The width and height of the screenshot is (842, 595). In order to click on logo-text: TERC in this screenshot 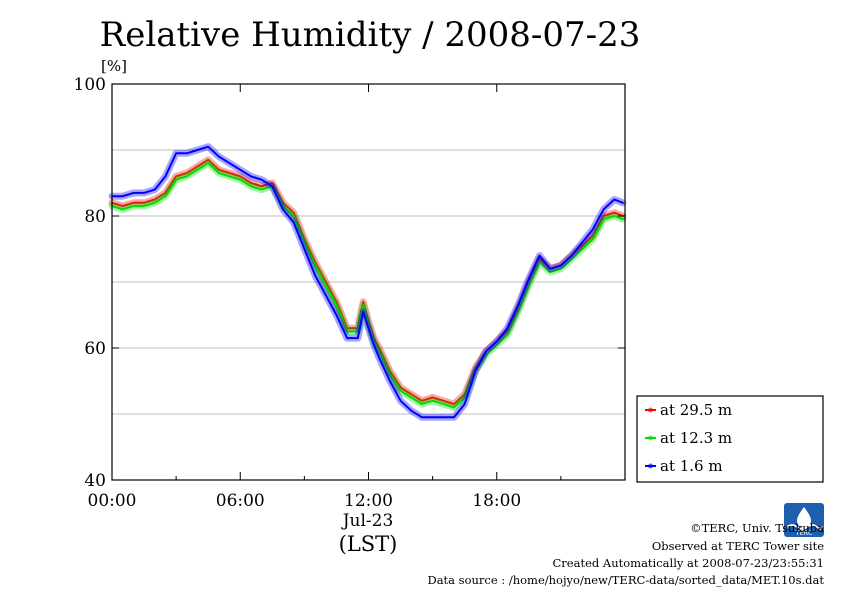, I will do `click(804, 533)`.